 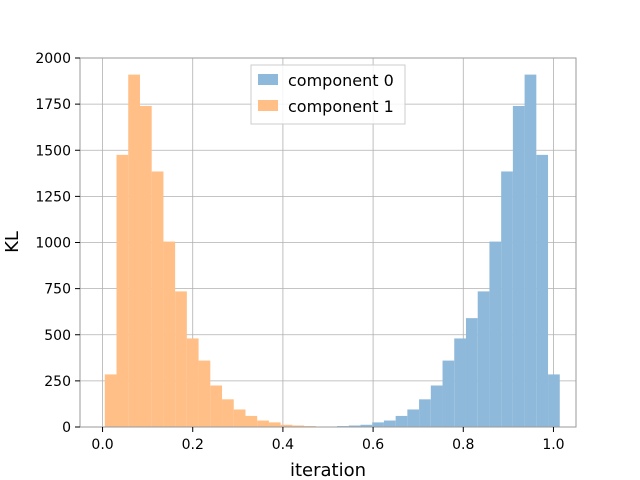 I want to click on x-tick-label: 0.4, so click(x=283, y=445).